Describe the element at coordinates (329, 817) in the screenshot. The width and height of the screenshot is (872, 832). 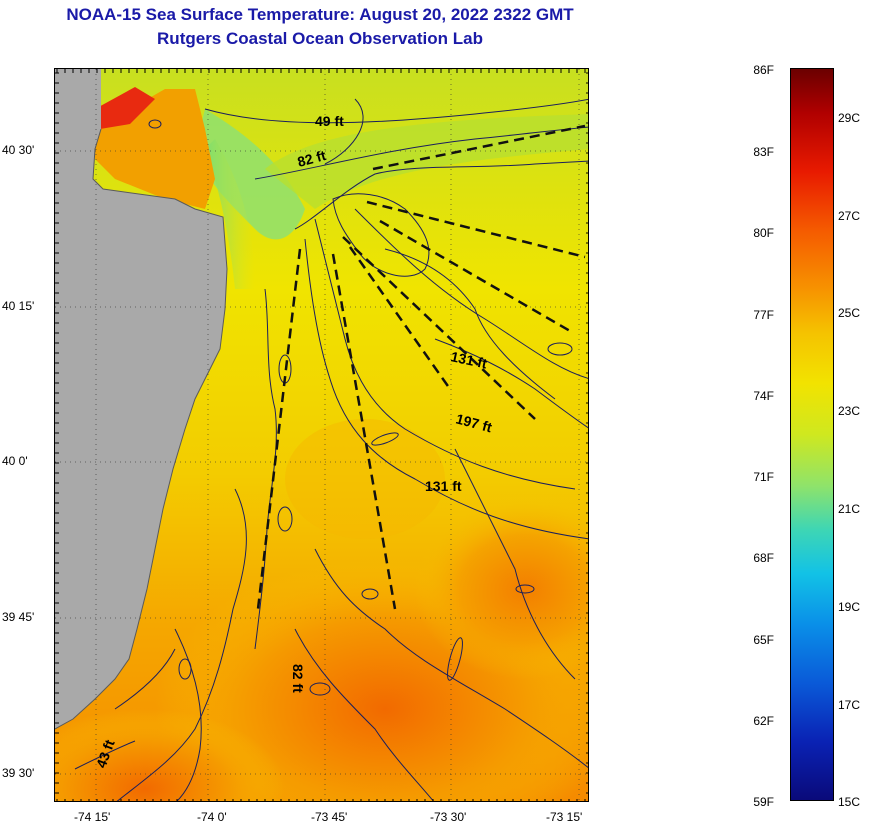
I see `lon-label-73-45: -73 45'` at that location.